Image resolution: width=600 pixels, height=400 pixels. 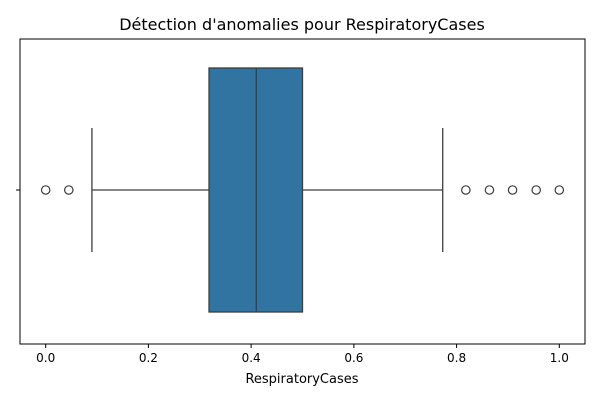 What do you see at coordinates (45, 358) in the screenshot?
I see `x-tick-label: 0.0` at bounding box center [45, 358].